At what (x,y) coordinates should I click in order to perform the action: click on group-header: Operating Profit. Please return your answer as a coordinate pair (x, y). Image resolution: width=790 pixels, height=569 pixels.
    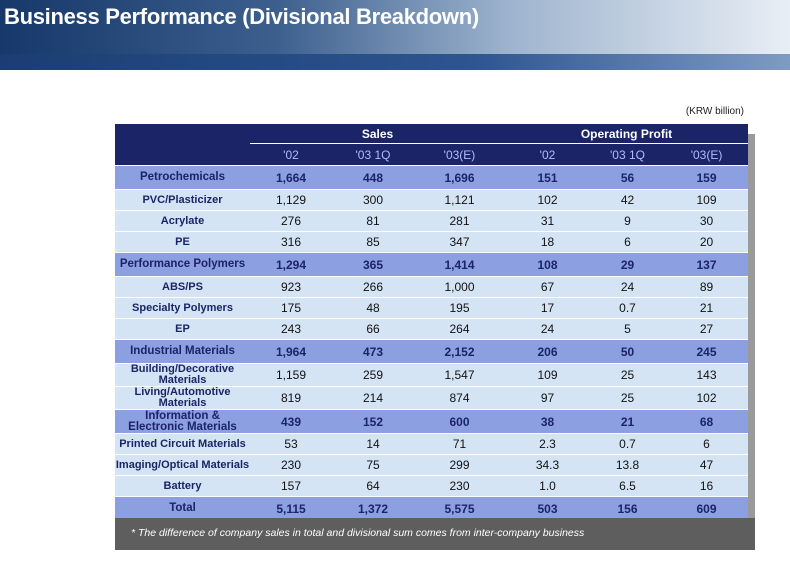
    Looking at the image, I should click on (627, 134).